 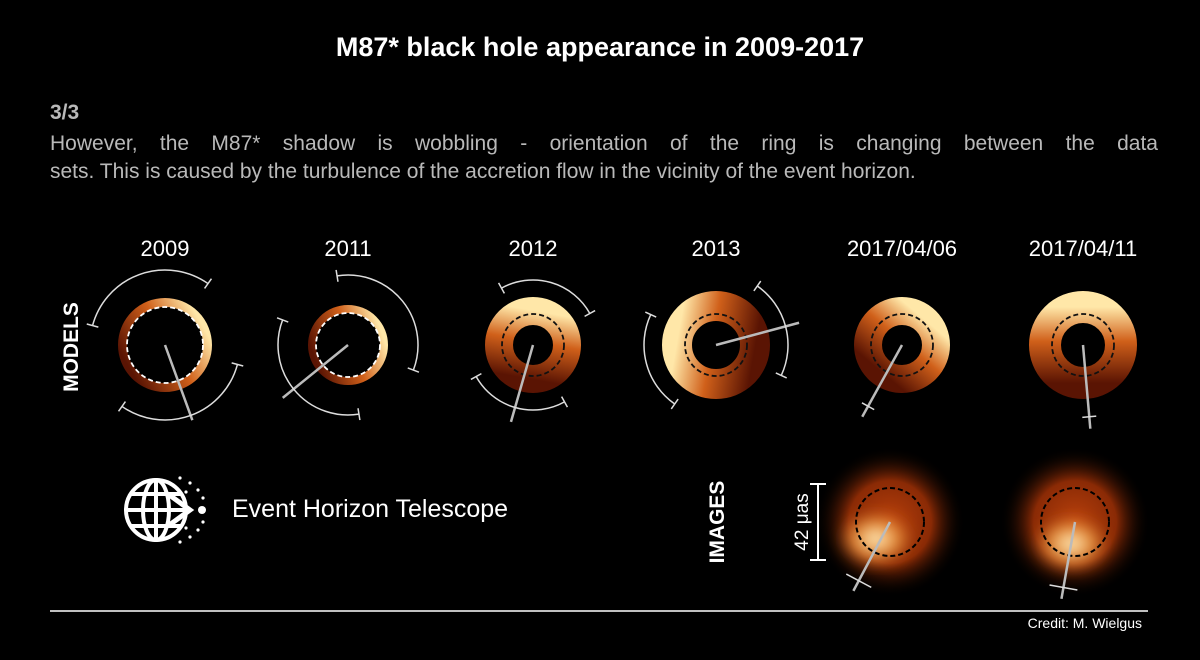 What do you see at coordinates (982, 523) in the screenshot?
I see `image-panels` at bounding box center [982, 523].